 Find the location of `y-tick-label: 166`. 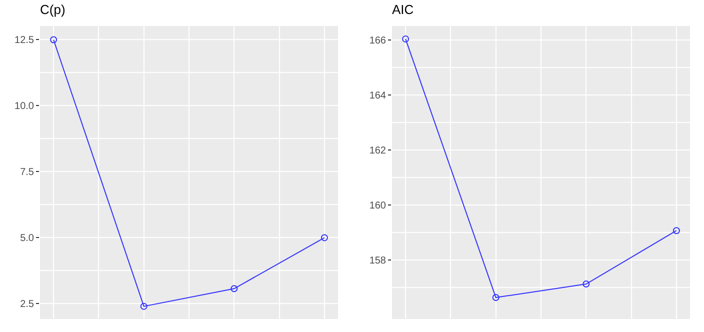

y-tick-label: 166 is located at coordinates (377, 40).